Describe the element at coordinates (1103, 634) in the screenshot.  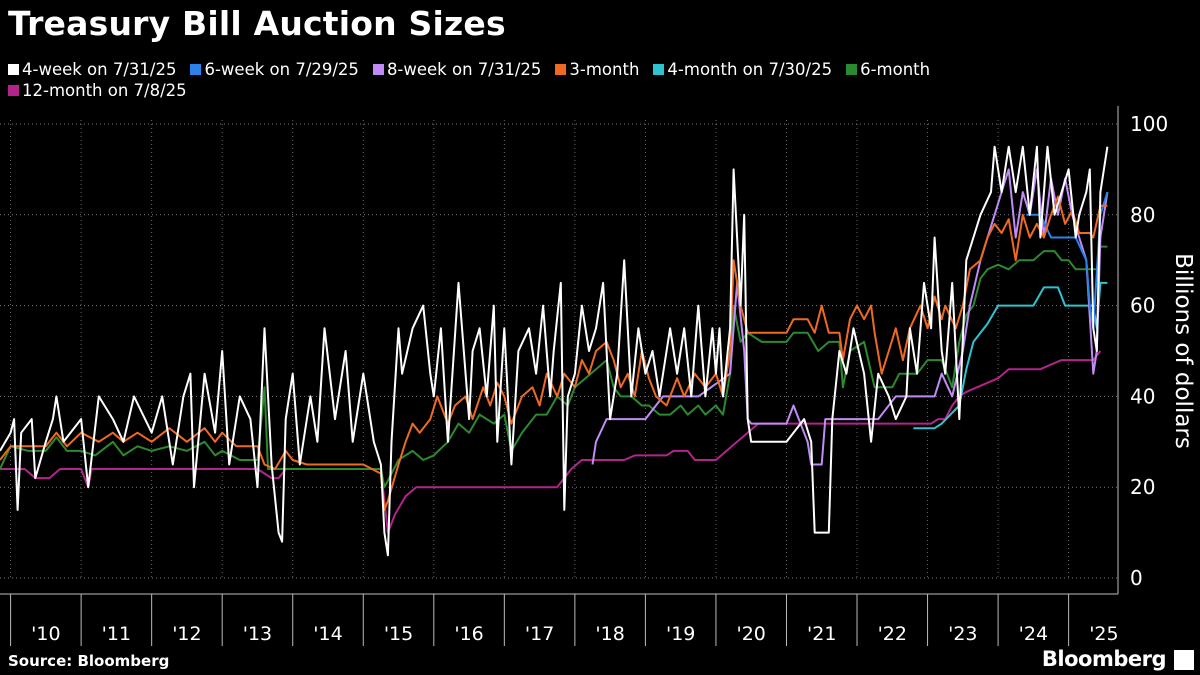
I see `x-tick-label: '25` at that location.